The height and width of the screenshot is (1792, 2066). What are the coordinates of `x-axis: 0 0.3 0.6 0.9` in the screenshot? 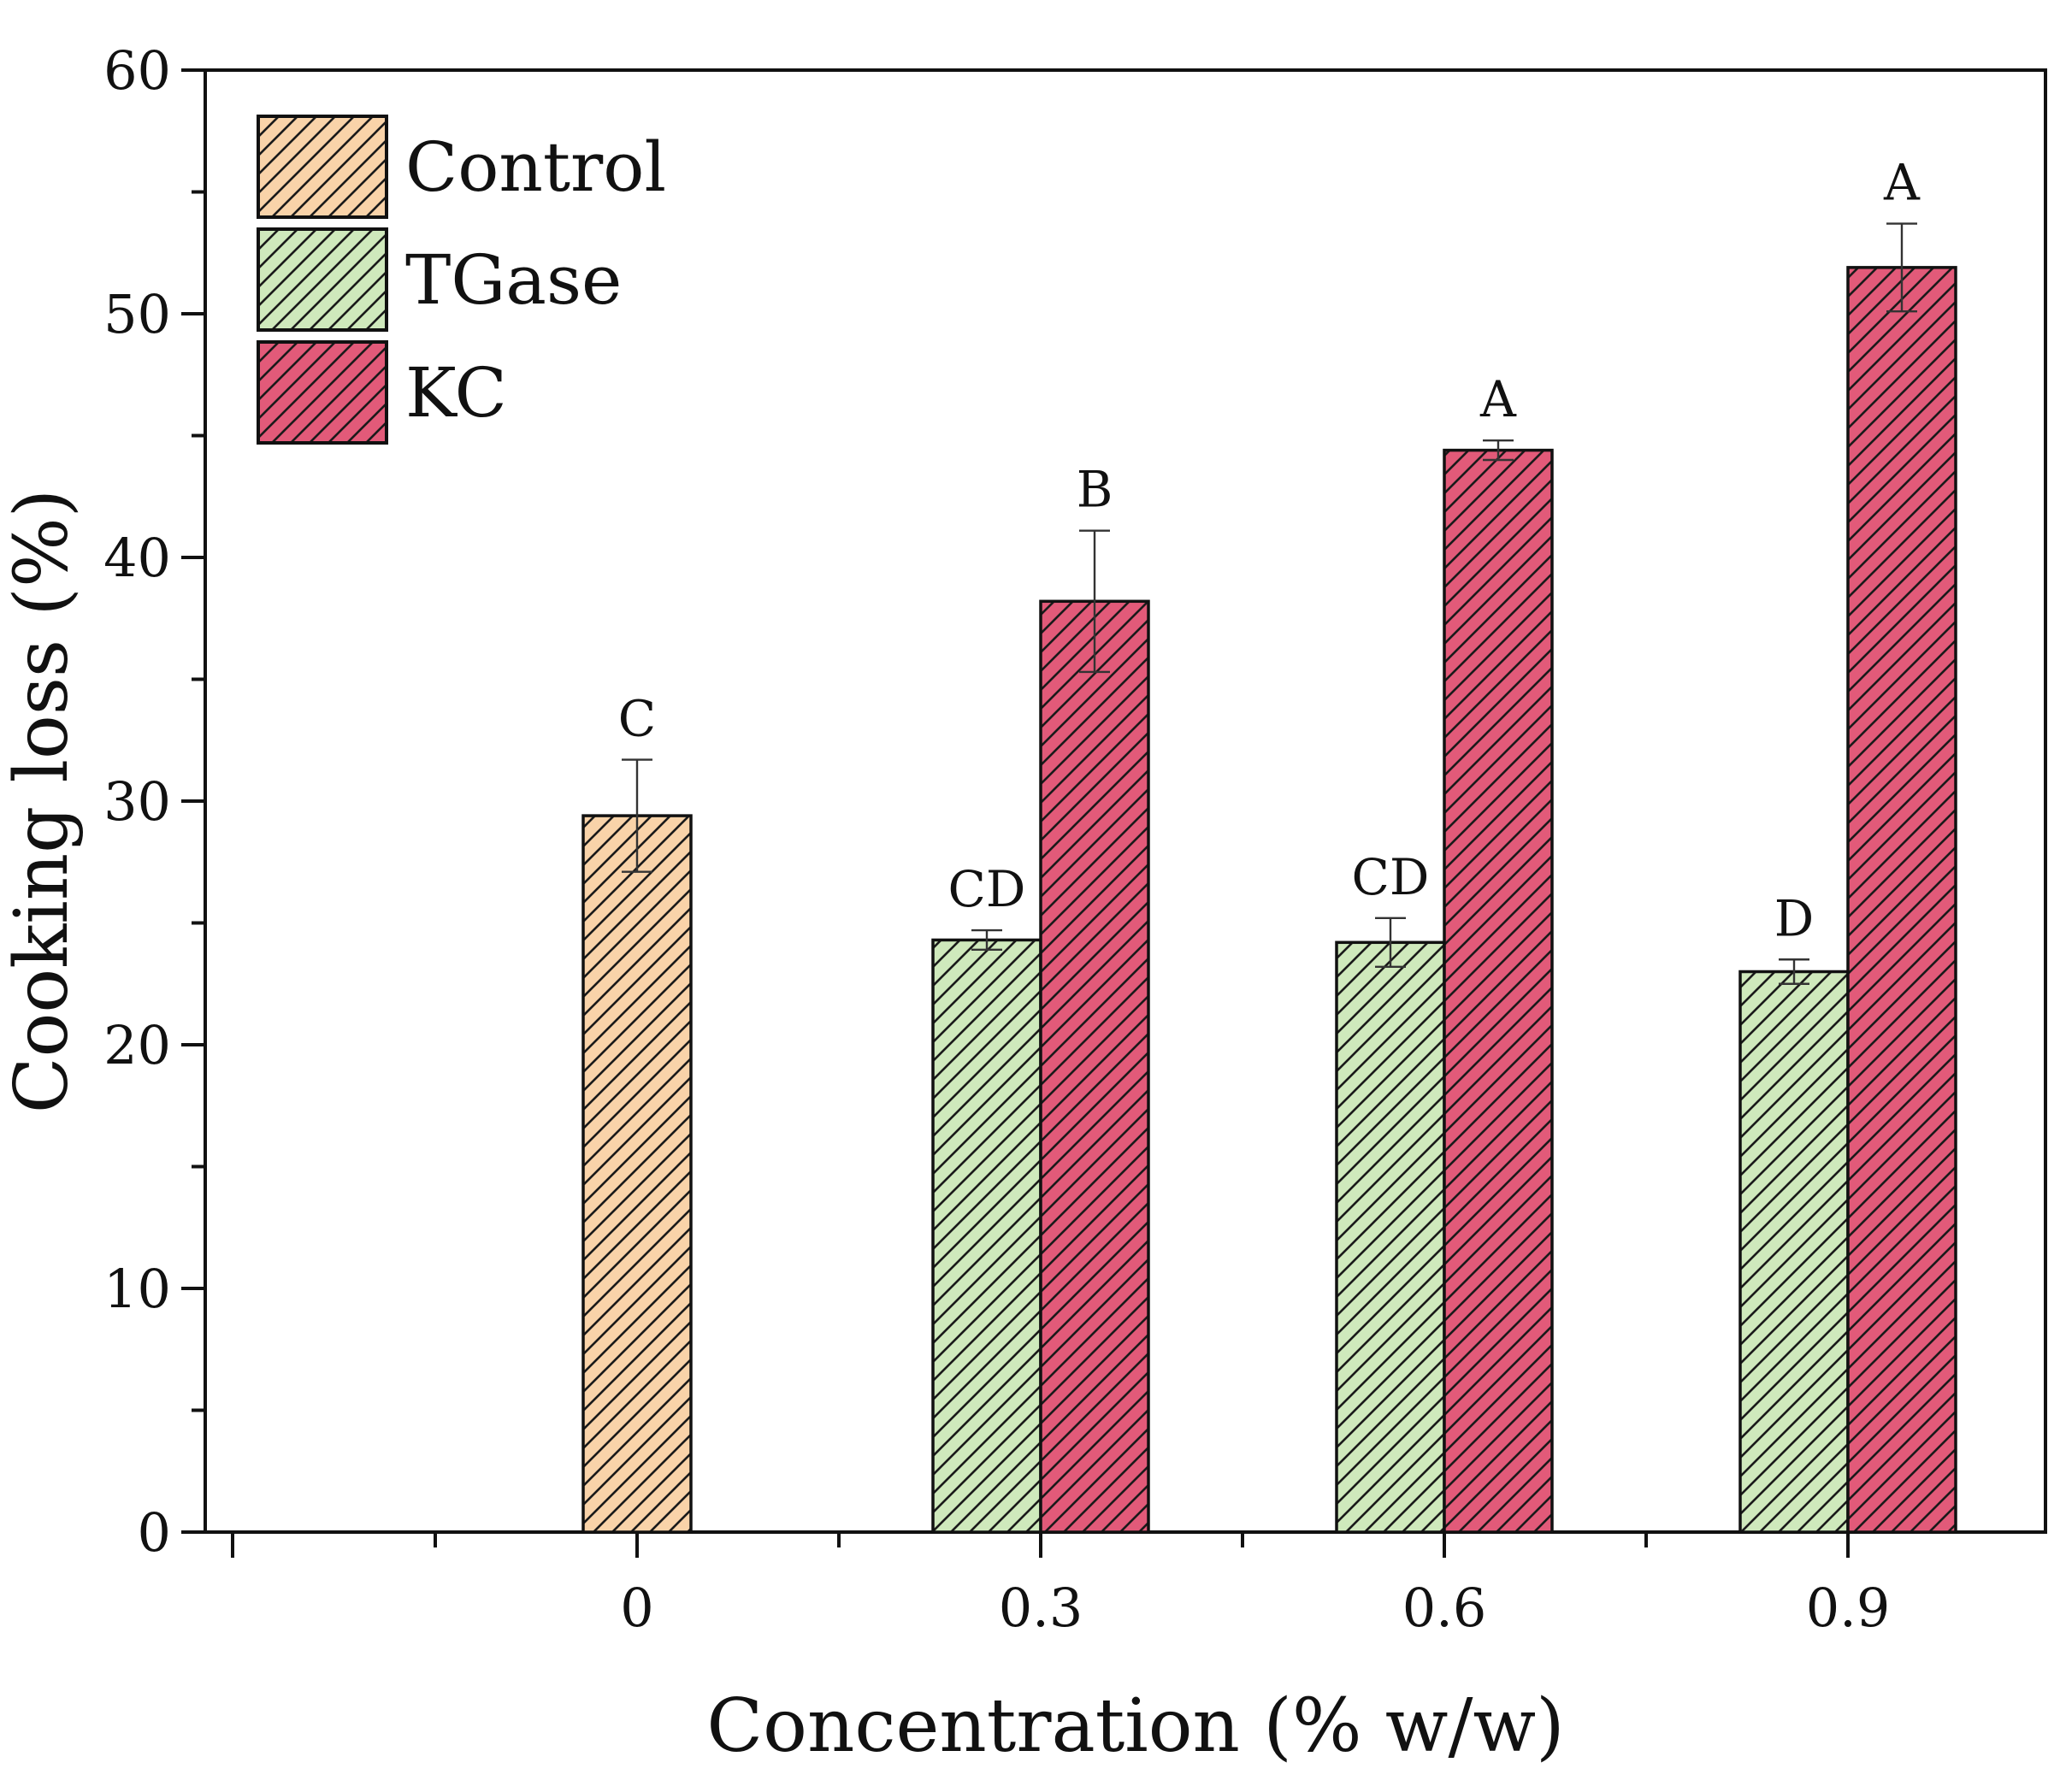 It's located at (1138, 1585).